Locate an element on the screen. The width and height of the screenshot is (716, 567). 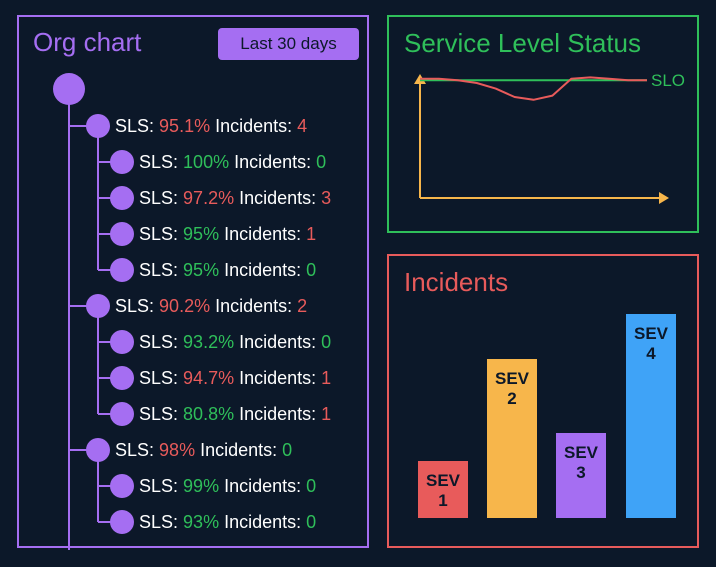
bar-label-line: 3 is located at coordinates (581, 472).